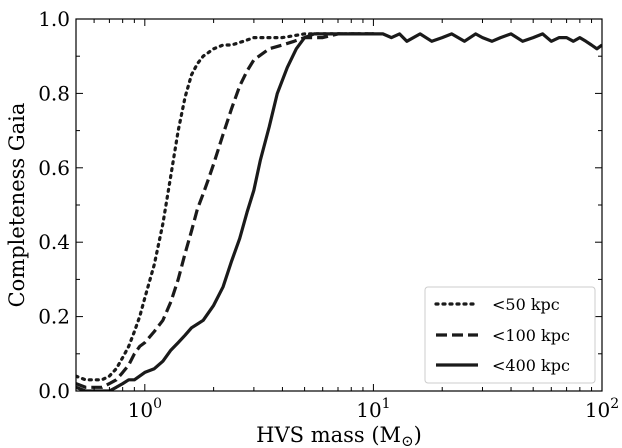 Image resolution: width=622 pixels, height=448 pixels. I want to click on y-tick-label: 0.8, so click(54, 93).